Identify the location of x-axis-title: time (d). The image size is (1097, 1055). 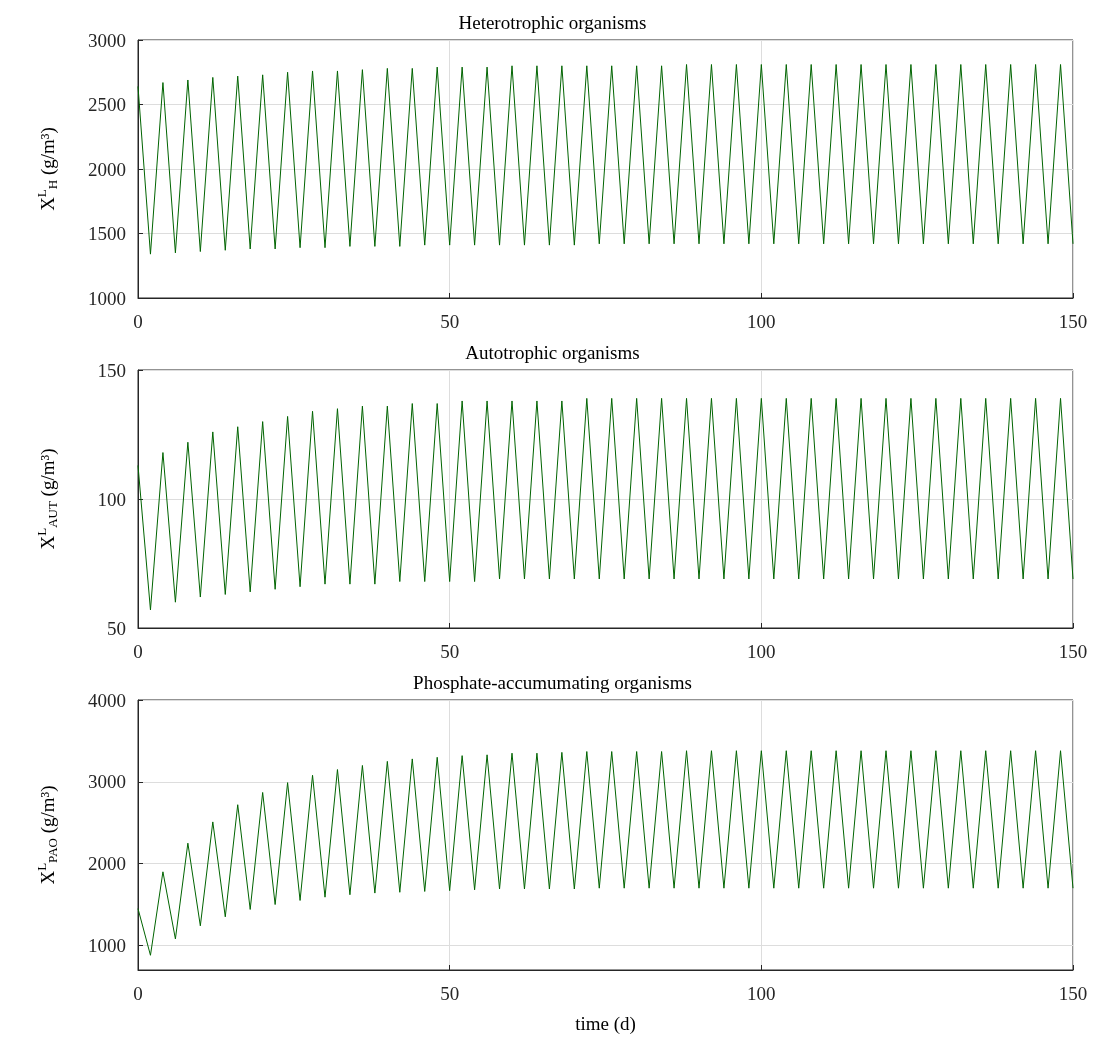
(605, 1024).